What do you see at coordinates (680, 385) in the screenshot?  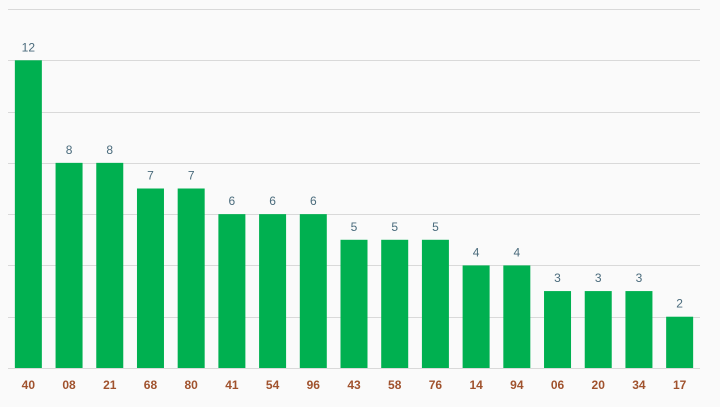 I see `category-label-17: 17` at bounding box center [680, 385].